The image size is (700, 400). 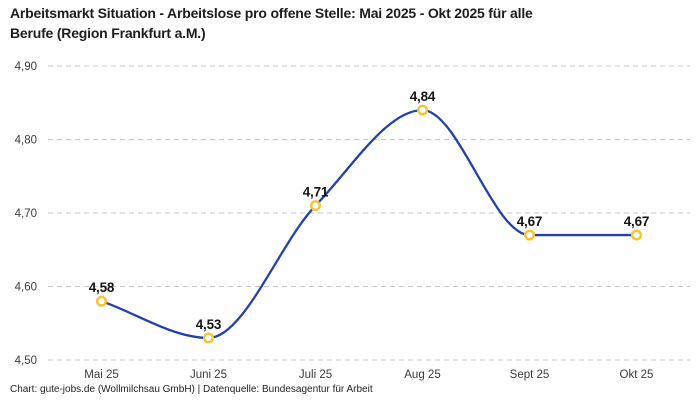 What do you see at coordinates (26, 288) in the screenshot?
I see `y-axis-tick-label: 4,60` at bounding box center [26, 288].